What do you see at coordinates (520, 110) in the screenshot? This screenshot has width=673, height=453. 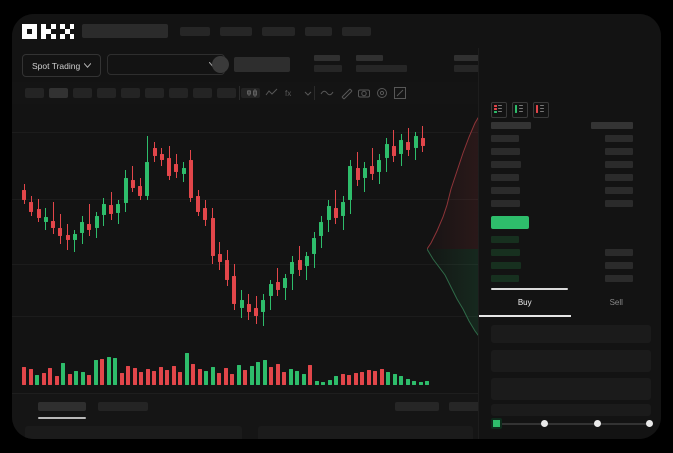 I see `order-book-bids-icon` at bounding box center [520, 110].